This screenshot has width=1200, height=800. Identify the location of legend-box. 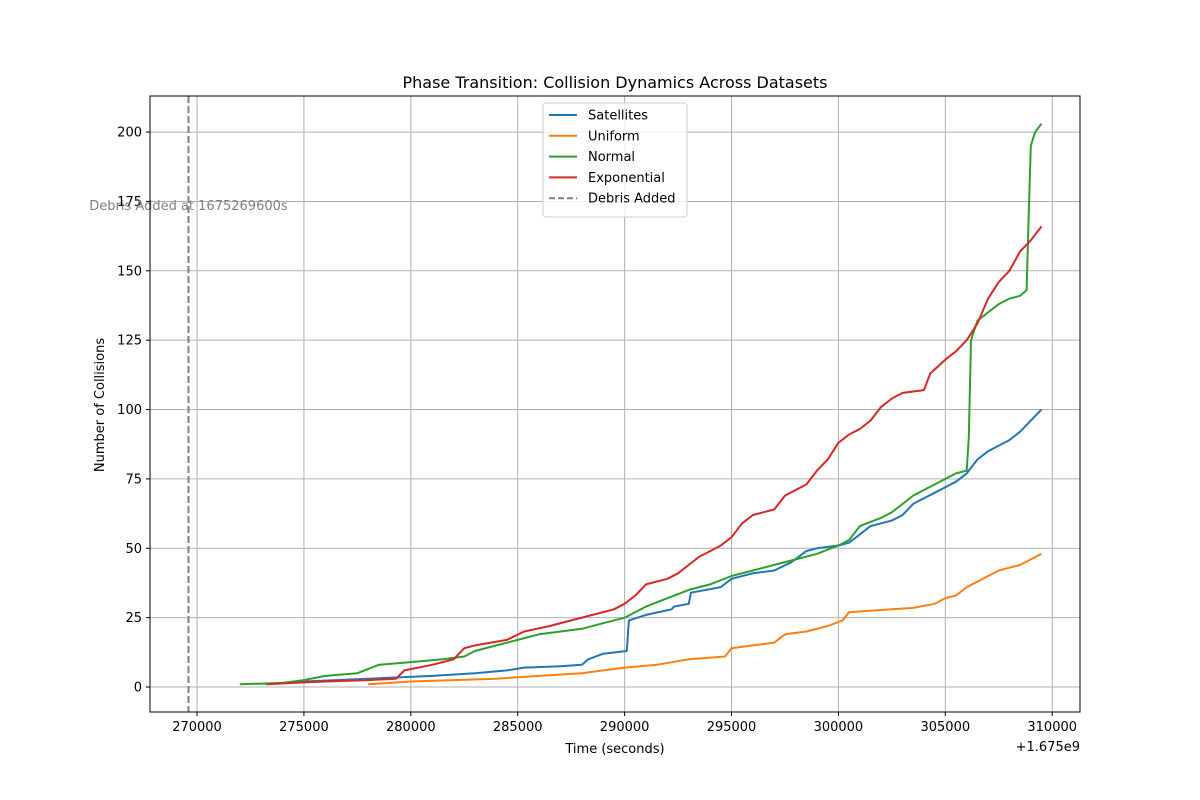
(615, 160).